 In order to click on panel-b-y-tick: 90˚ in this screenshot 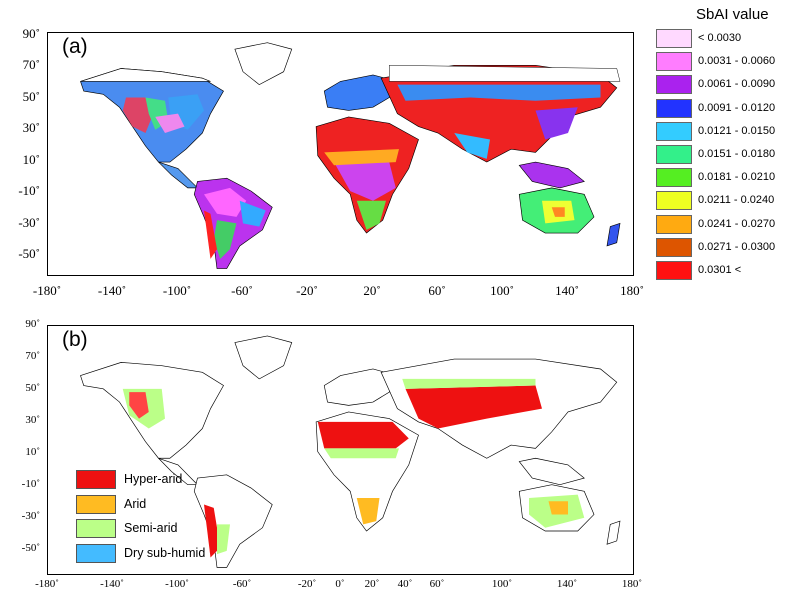, I will do `click(32, 324)`.